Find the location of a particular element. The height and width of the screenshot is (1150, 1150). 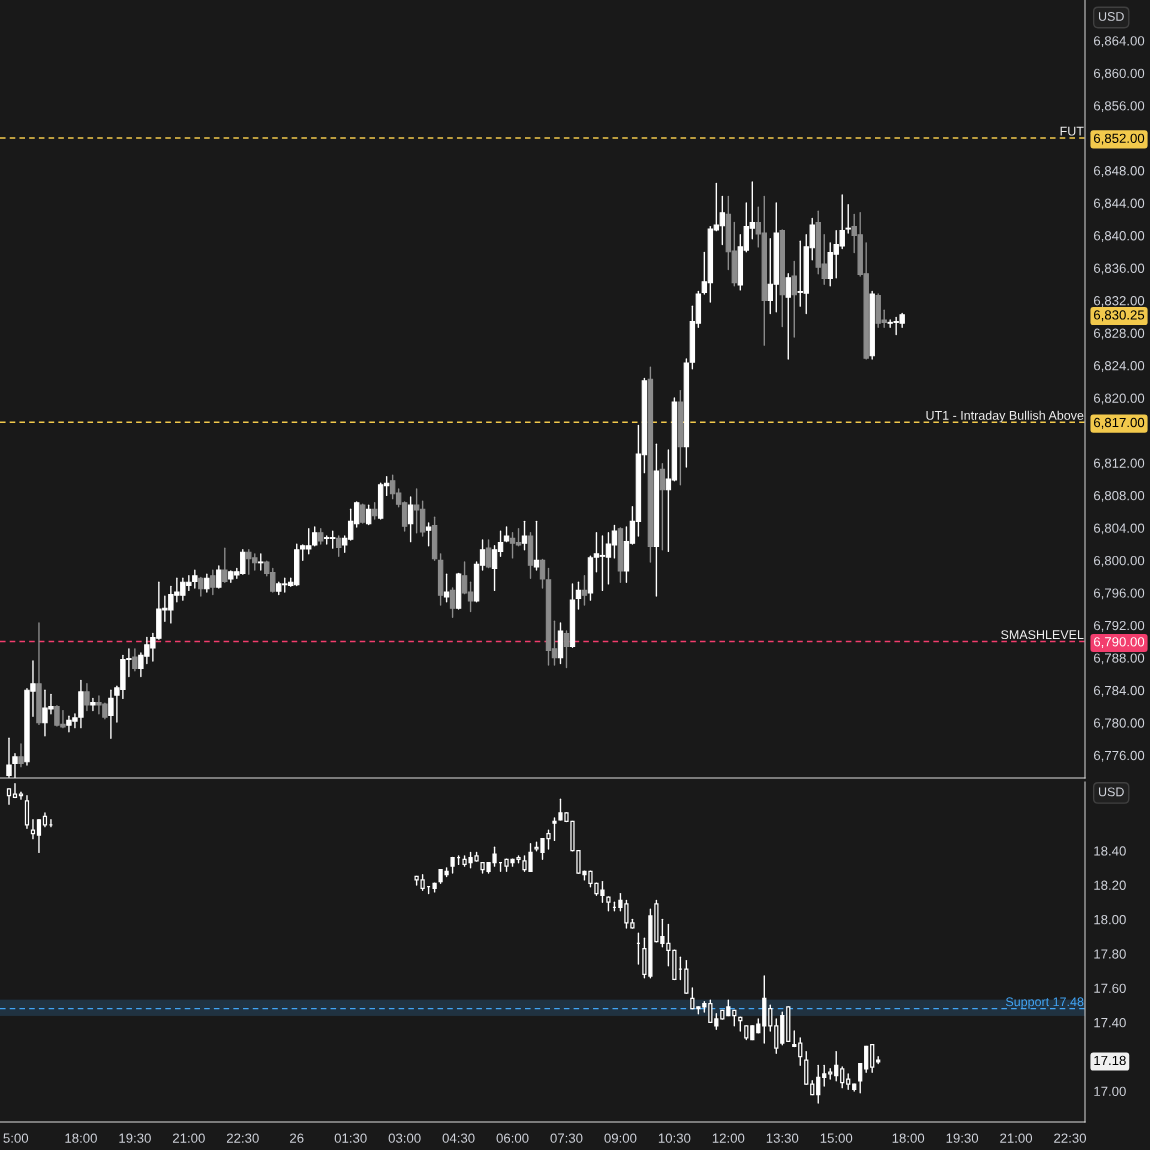

y-tick-label: 17.00 is located at coordinates (1110, 1091).